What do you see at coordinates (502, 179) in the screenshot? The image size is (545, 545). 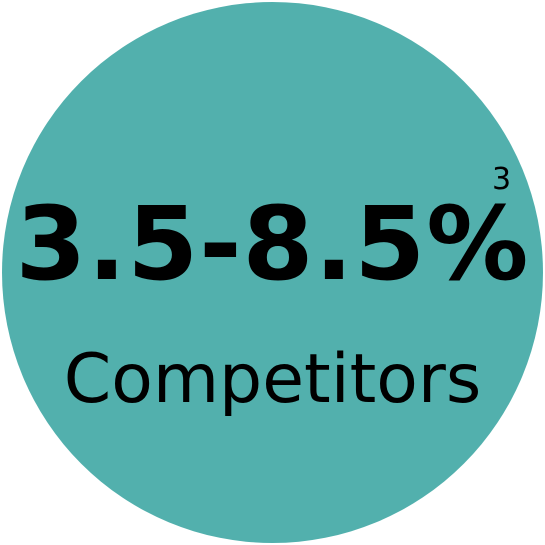 I see `footnote-marker: 3` at bounding box center [502, 179].